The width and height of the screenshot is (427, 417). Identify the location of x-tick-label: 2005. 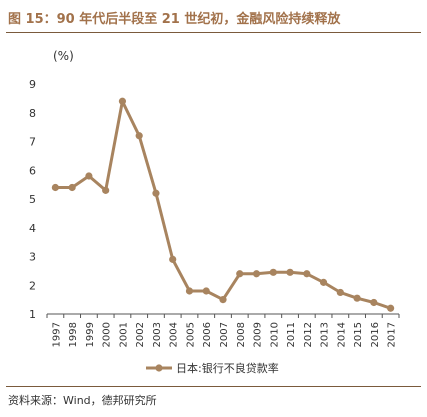
(190, 334).